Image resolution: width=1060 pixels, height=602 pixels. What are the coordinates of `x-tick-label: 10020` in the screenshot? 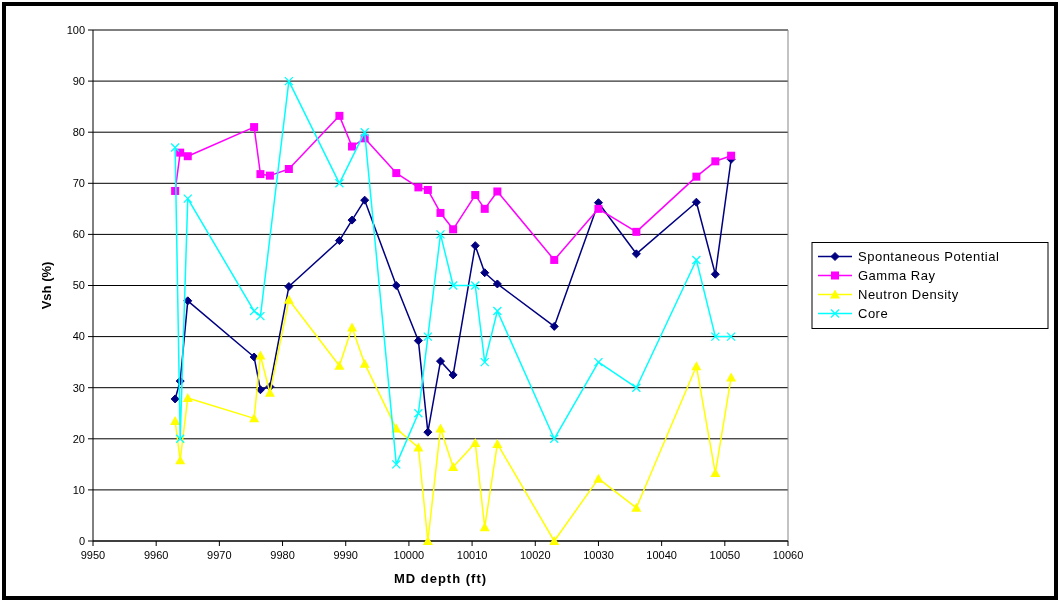 It's located at (535, 555).